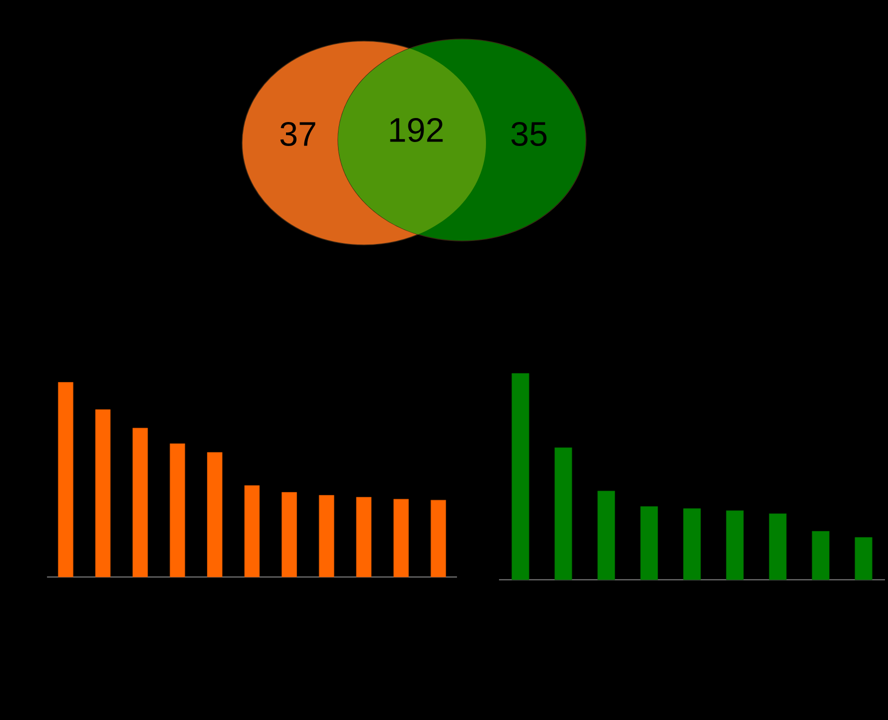  Describe the element at coordinates (298, 134) in the screenshot. I see `data-label: 37` at that location.